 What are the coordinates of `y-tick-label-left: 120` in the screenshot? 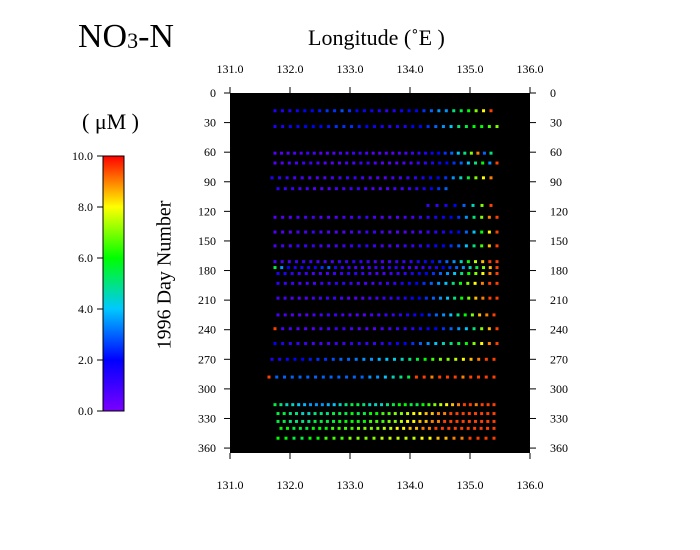 It's located at (207, 211).